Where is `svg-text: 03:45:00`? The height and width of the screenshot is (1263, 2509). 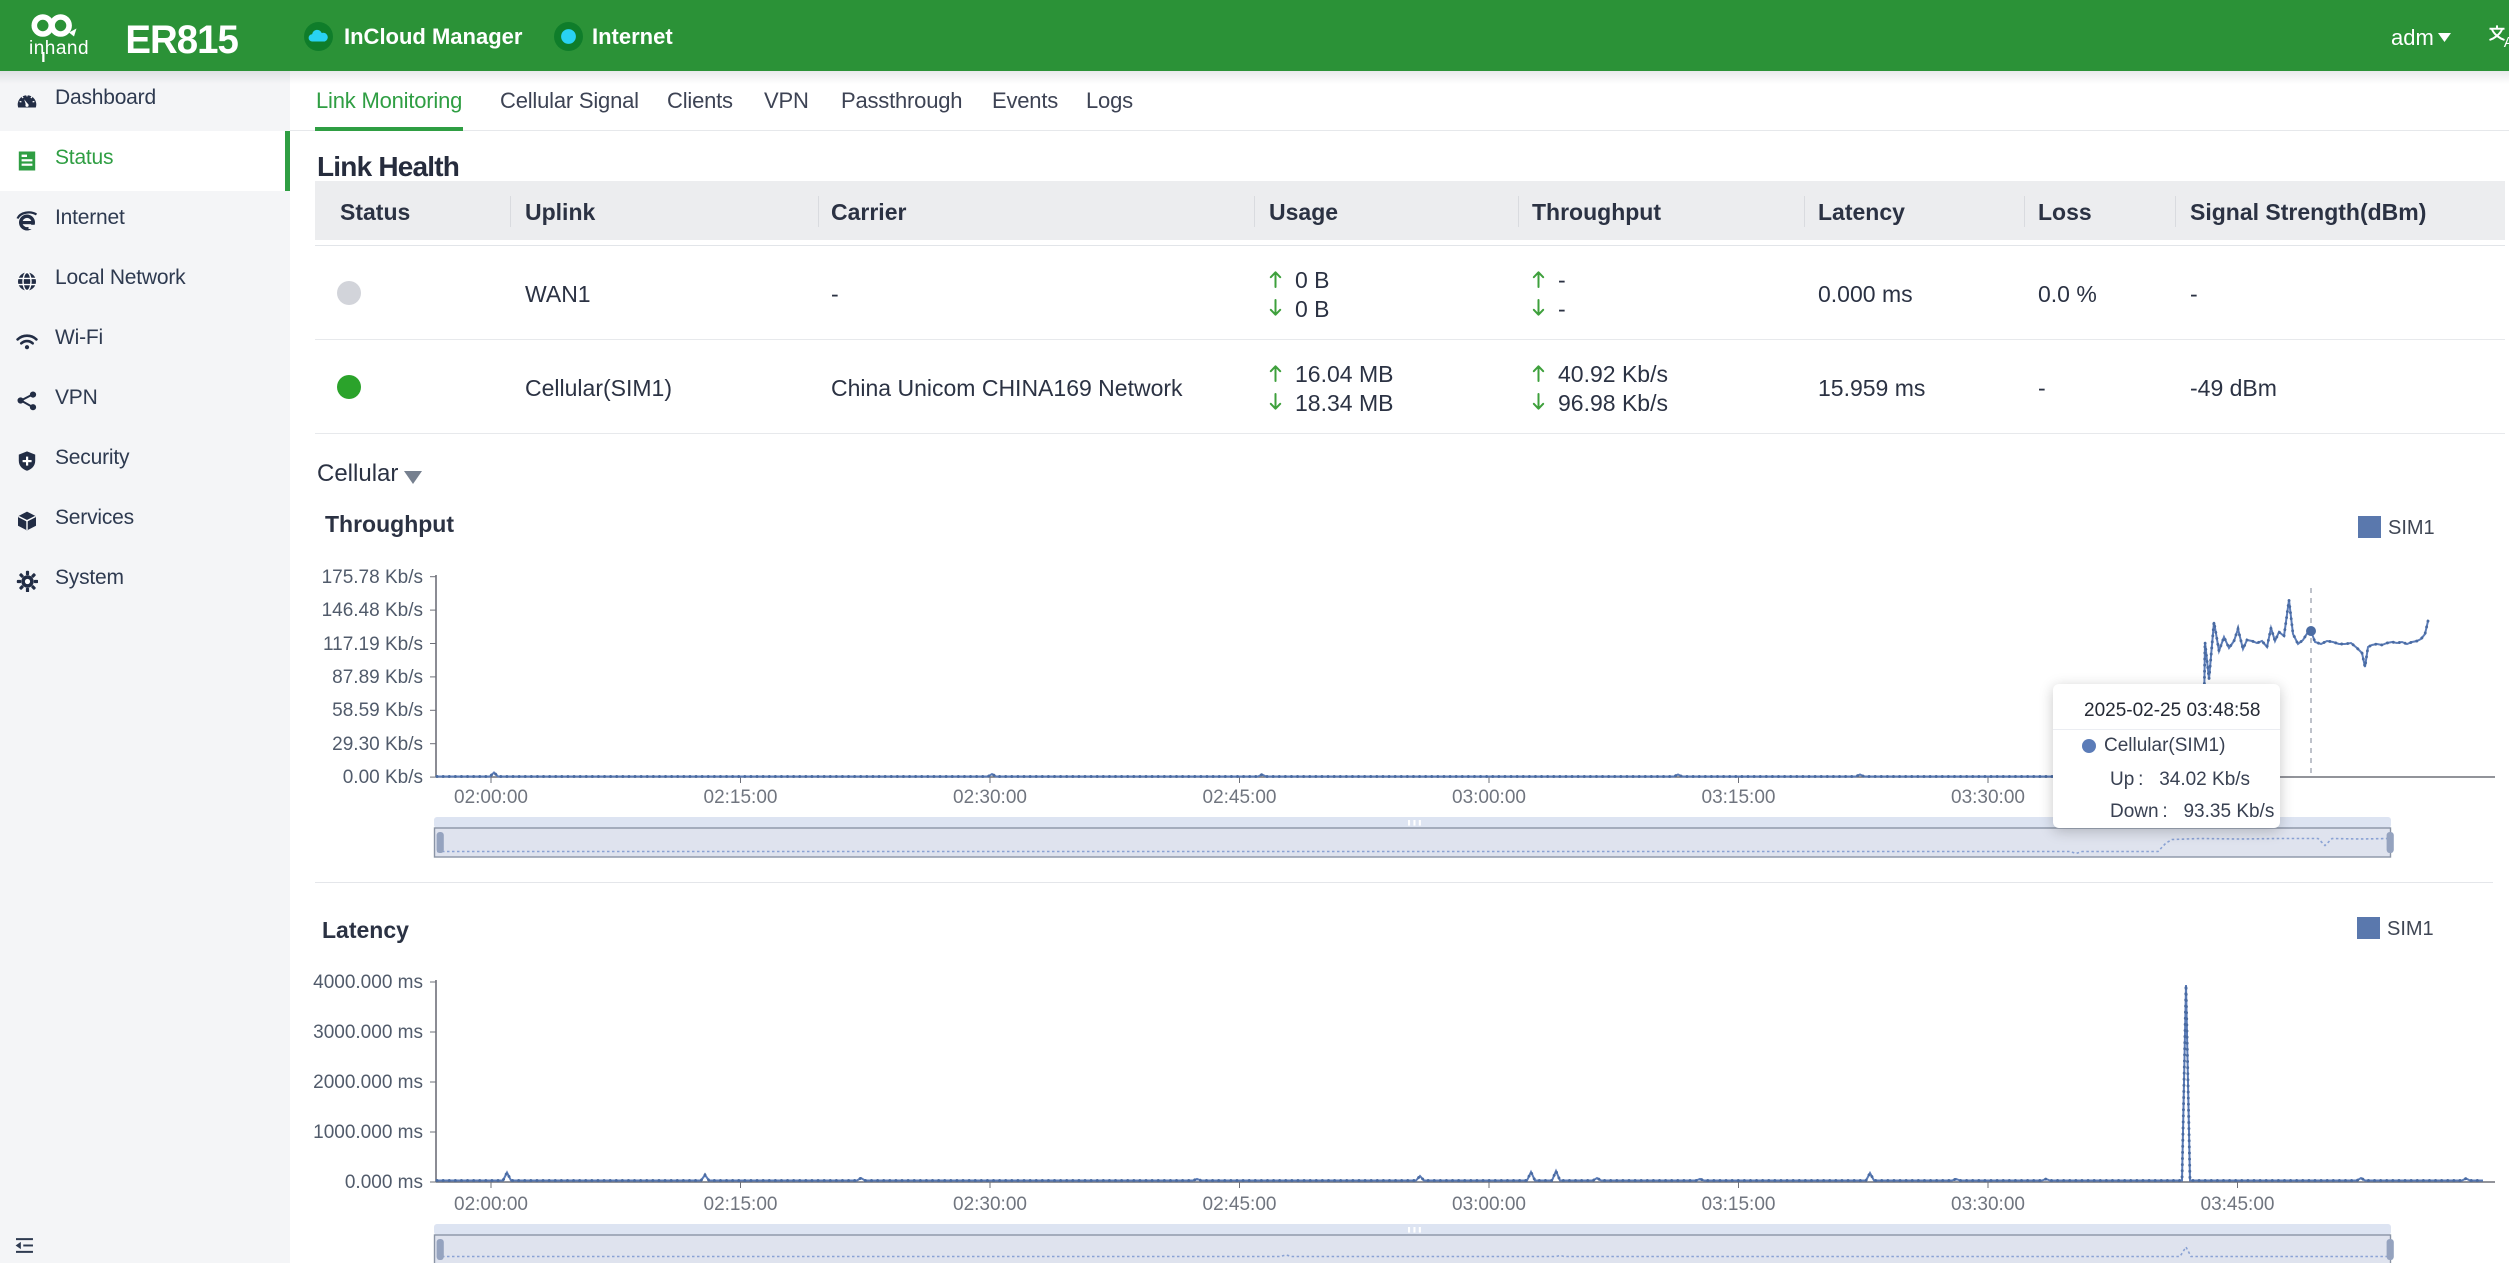 svg-text: 03:45:00 is located at coordinates (2238, 1204).